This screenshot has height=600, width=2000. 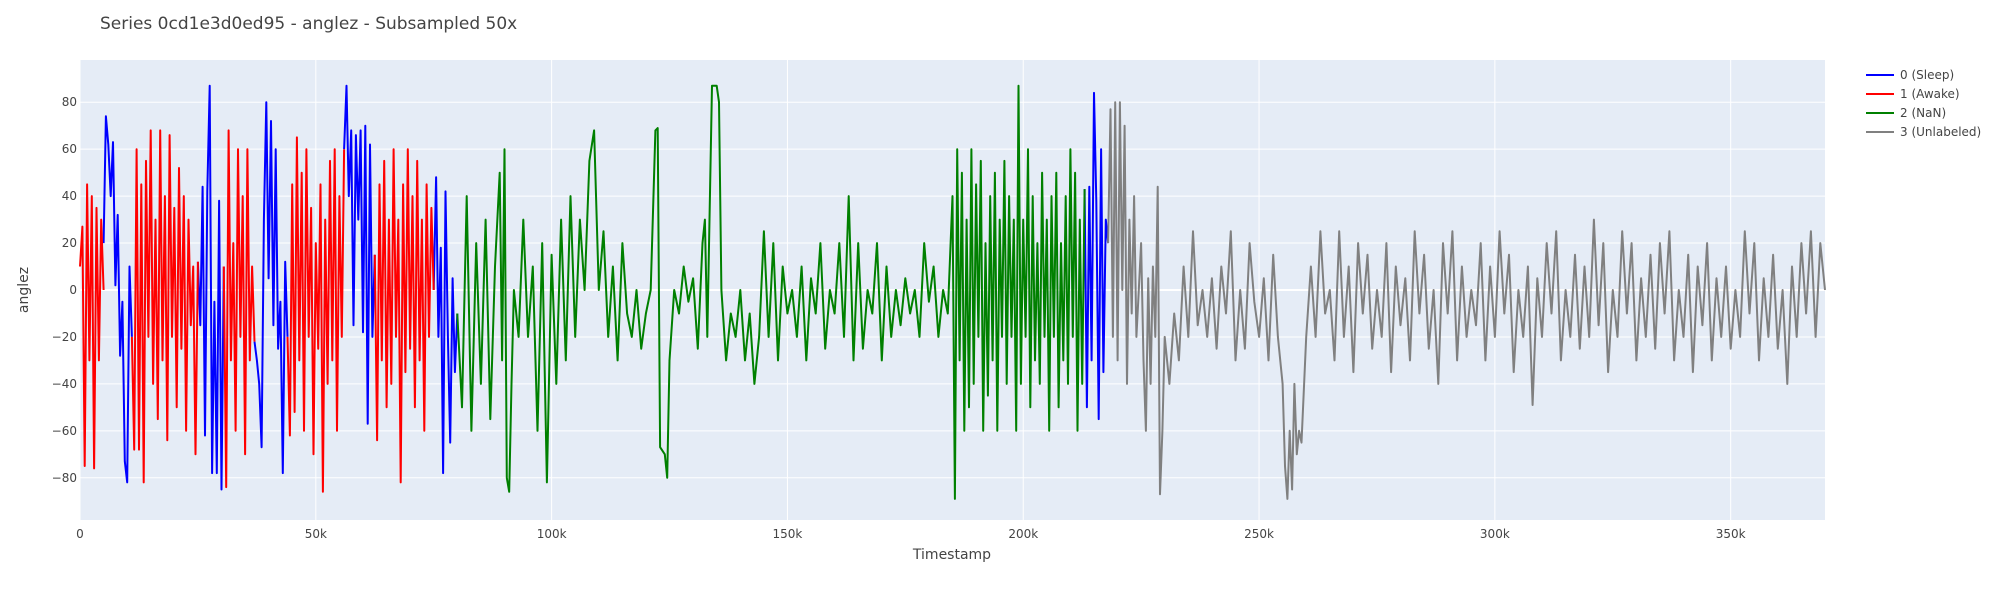 I want to click on x-tick-label: 150k, so click(x=788, y=534).